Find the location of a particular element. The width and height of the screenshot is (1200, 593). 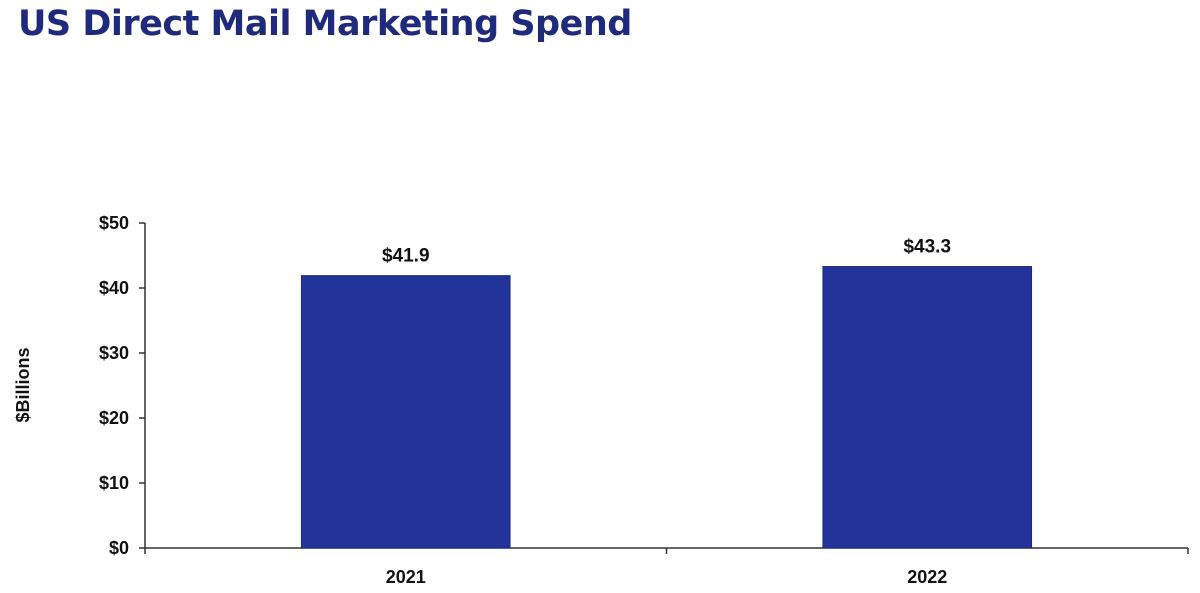

data-label-2021: $41.9 is located at coordinates (406, 256).